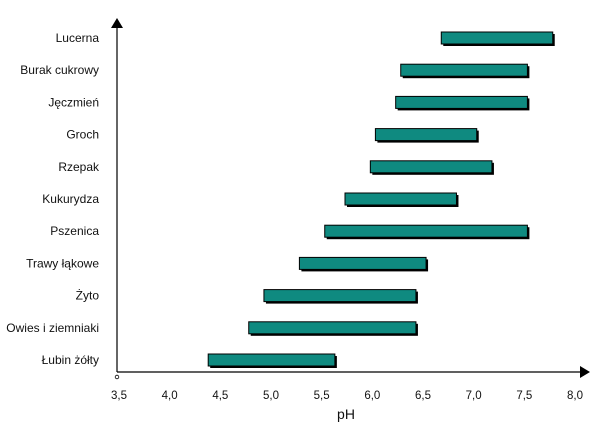 The image size is (600, 429). I want to click on category-label: Łubin żółty, so click(70, 360).